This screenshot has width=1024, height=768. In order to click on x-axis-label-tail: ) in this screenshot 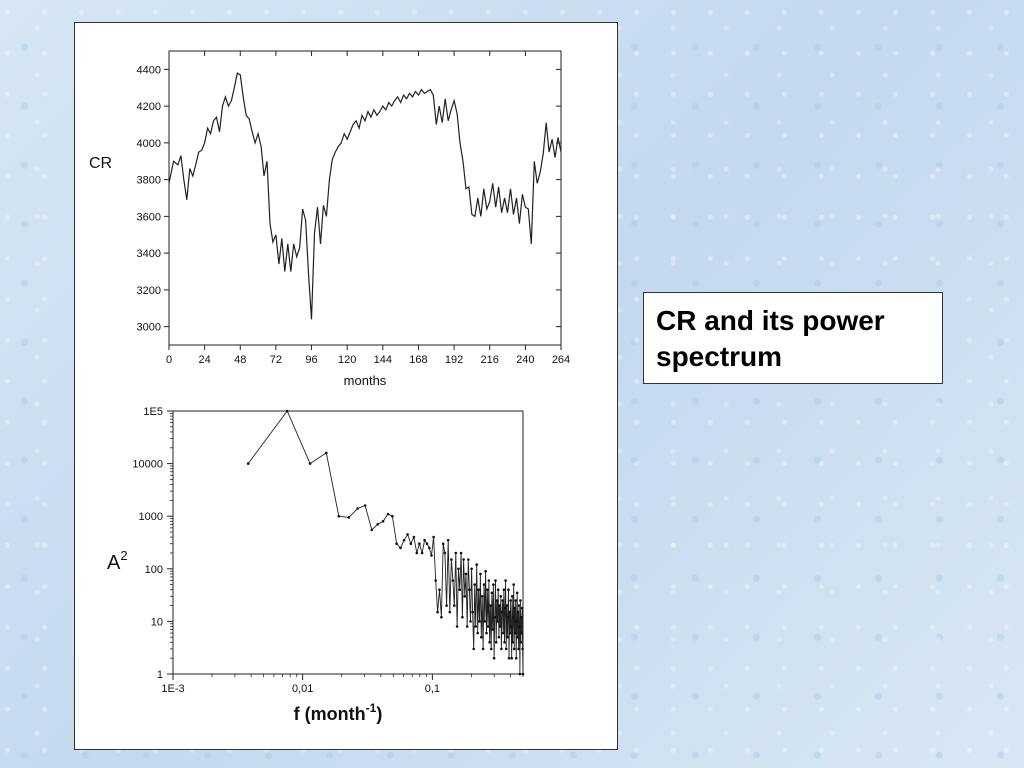, I will do `click(379, 714)`.